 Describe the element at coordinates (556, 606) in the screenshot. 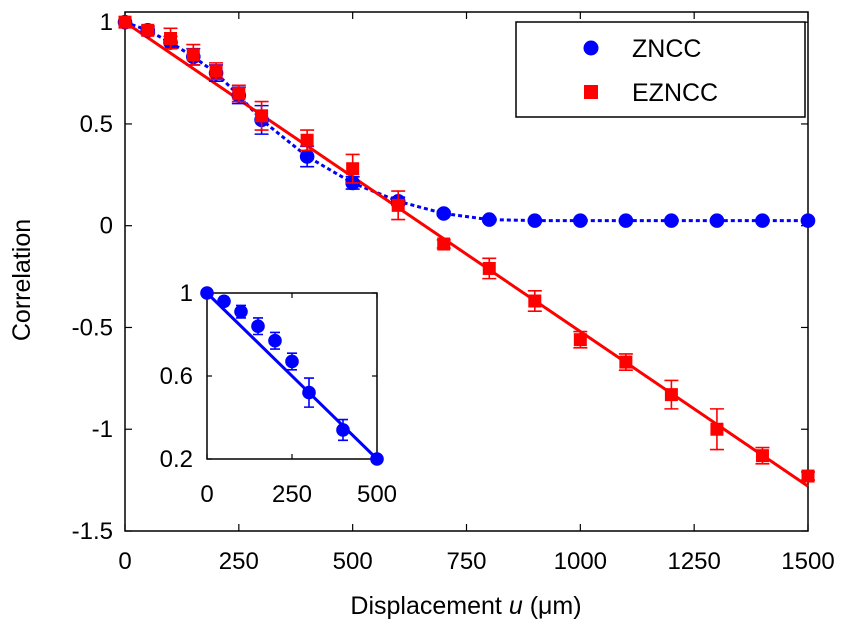

I see `x-axis-title-unit: (μm)` at that location.